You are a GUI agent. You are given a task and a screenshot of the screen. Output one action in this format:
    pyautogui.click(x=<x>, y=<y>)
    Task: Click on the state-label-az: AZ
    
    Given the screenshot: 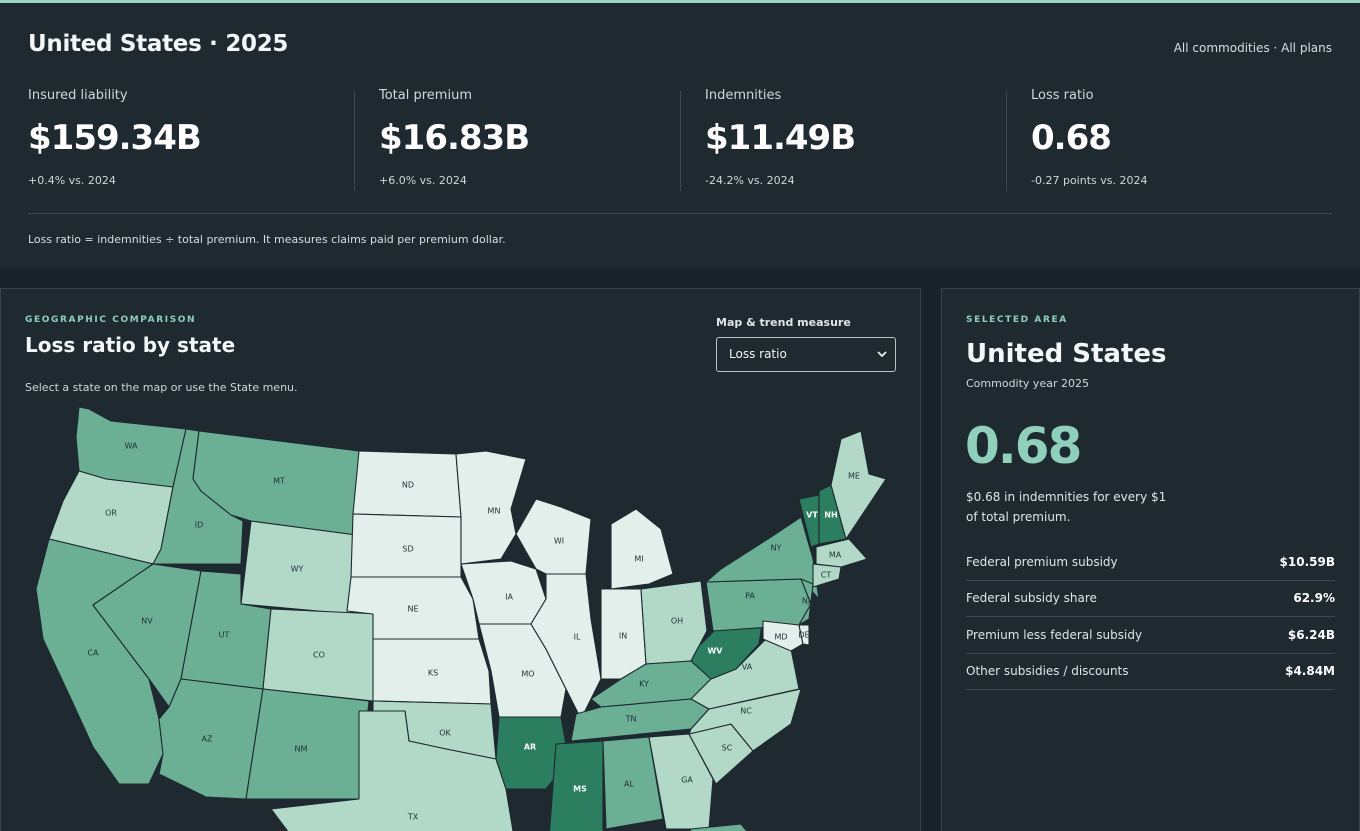 What is the action you would take?
    pyautogui.click(x=207, y=739)
    